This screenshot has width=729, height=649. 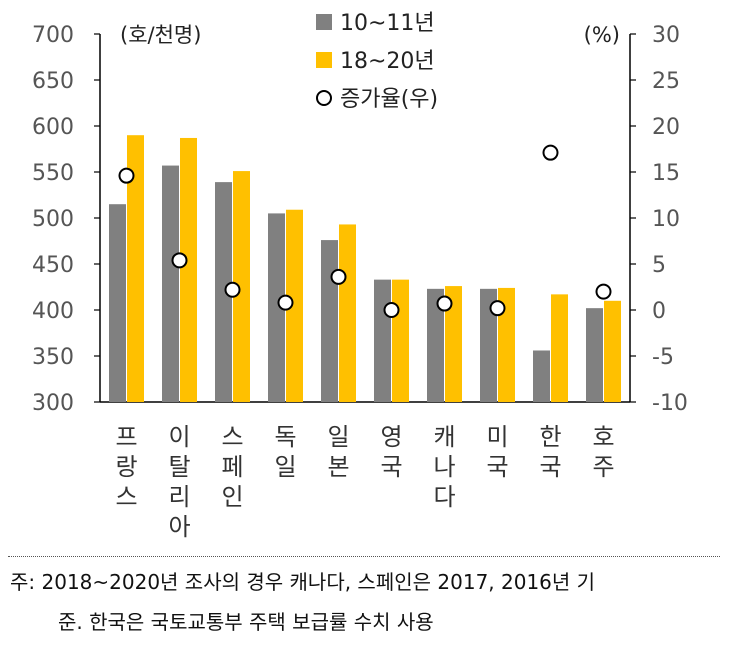 What do you see at coordinates (338, 467) in the screenshot?
I see `category-label-char: 본` at bounding box center [338, 467].